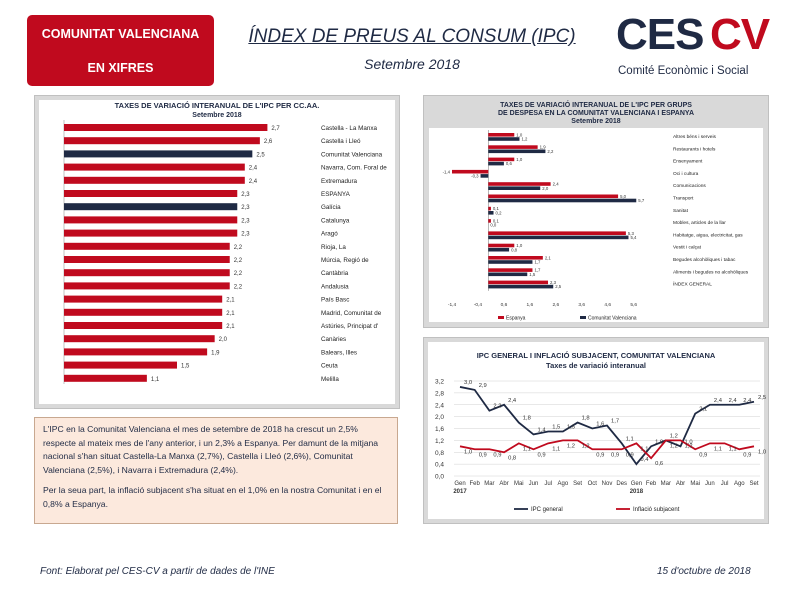 The width and height of the screenshot is (800, 599). Describe the element at coordinates (331, 207) in the screenshot. I see `category-label: Galícia` at that location.